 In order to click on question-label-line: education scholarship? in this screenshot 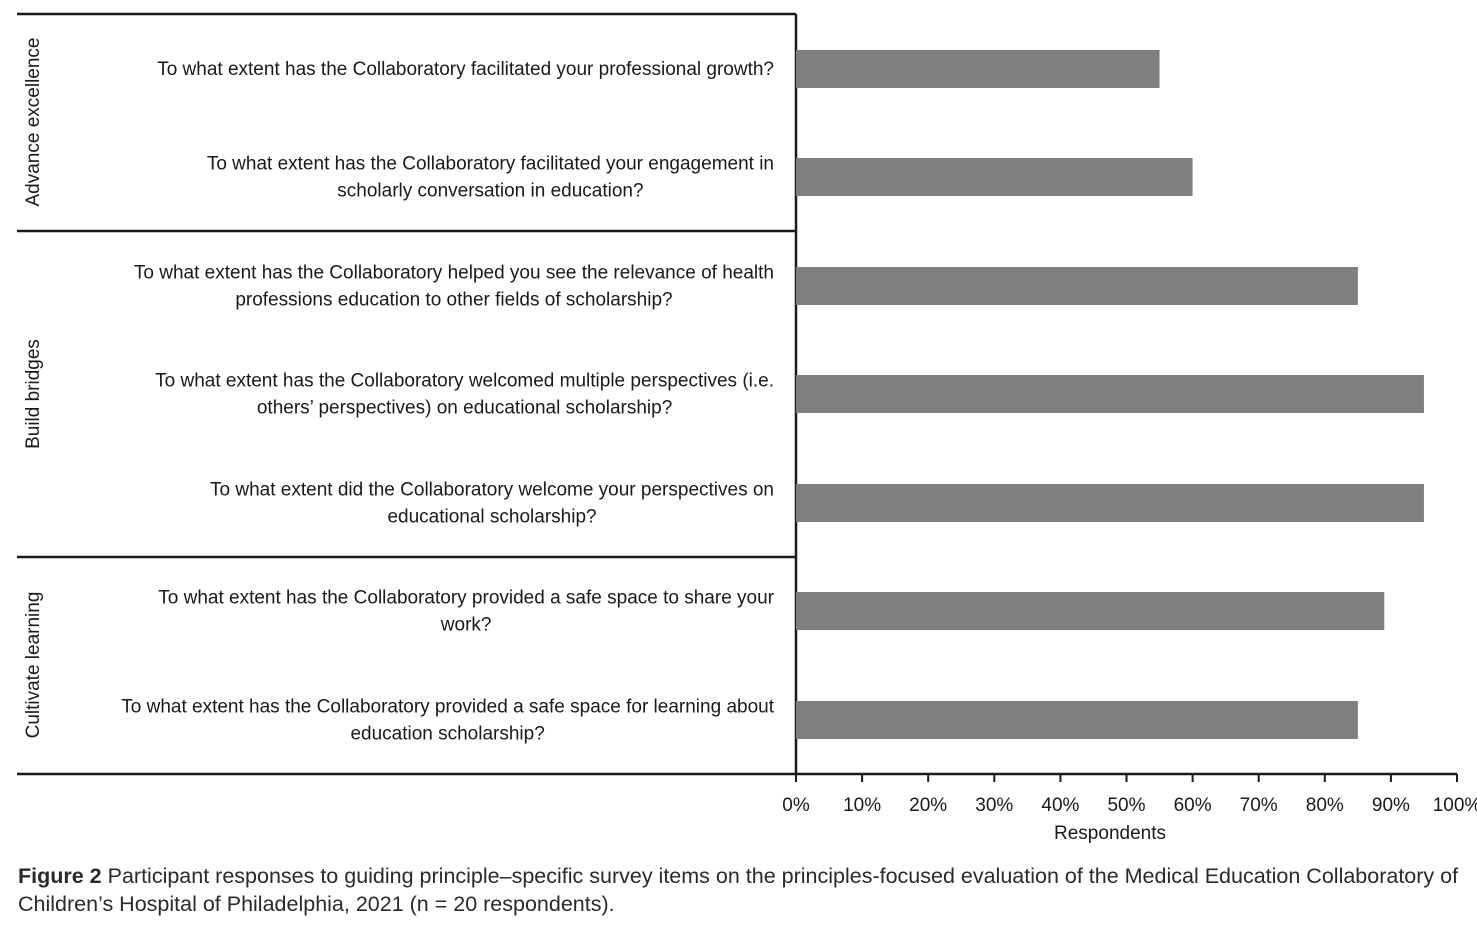, I will do `click(447, 734)`.